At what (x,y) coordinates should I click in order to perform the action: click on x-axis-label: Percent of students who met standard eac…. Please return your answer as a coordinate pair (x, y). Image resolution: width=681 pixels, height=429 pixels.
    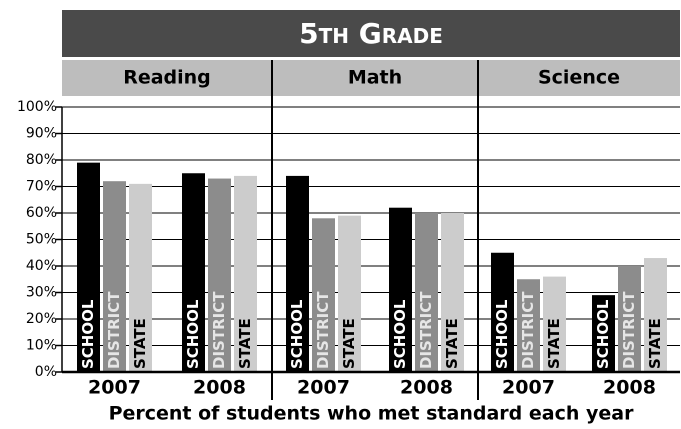
    Looking at the image, I should click on (372, 414).